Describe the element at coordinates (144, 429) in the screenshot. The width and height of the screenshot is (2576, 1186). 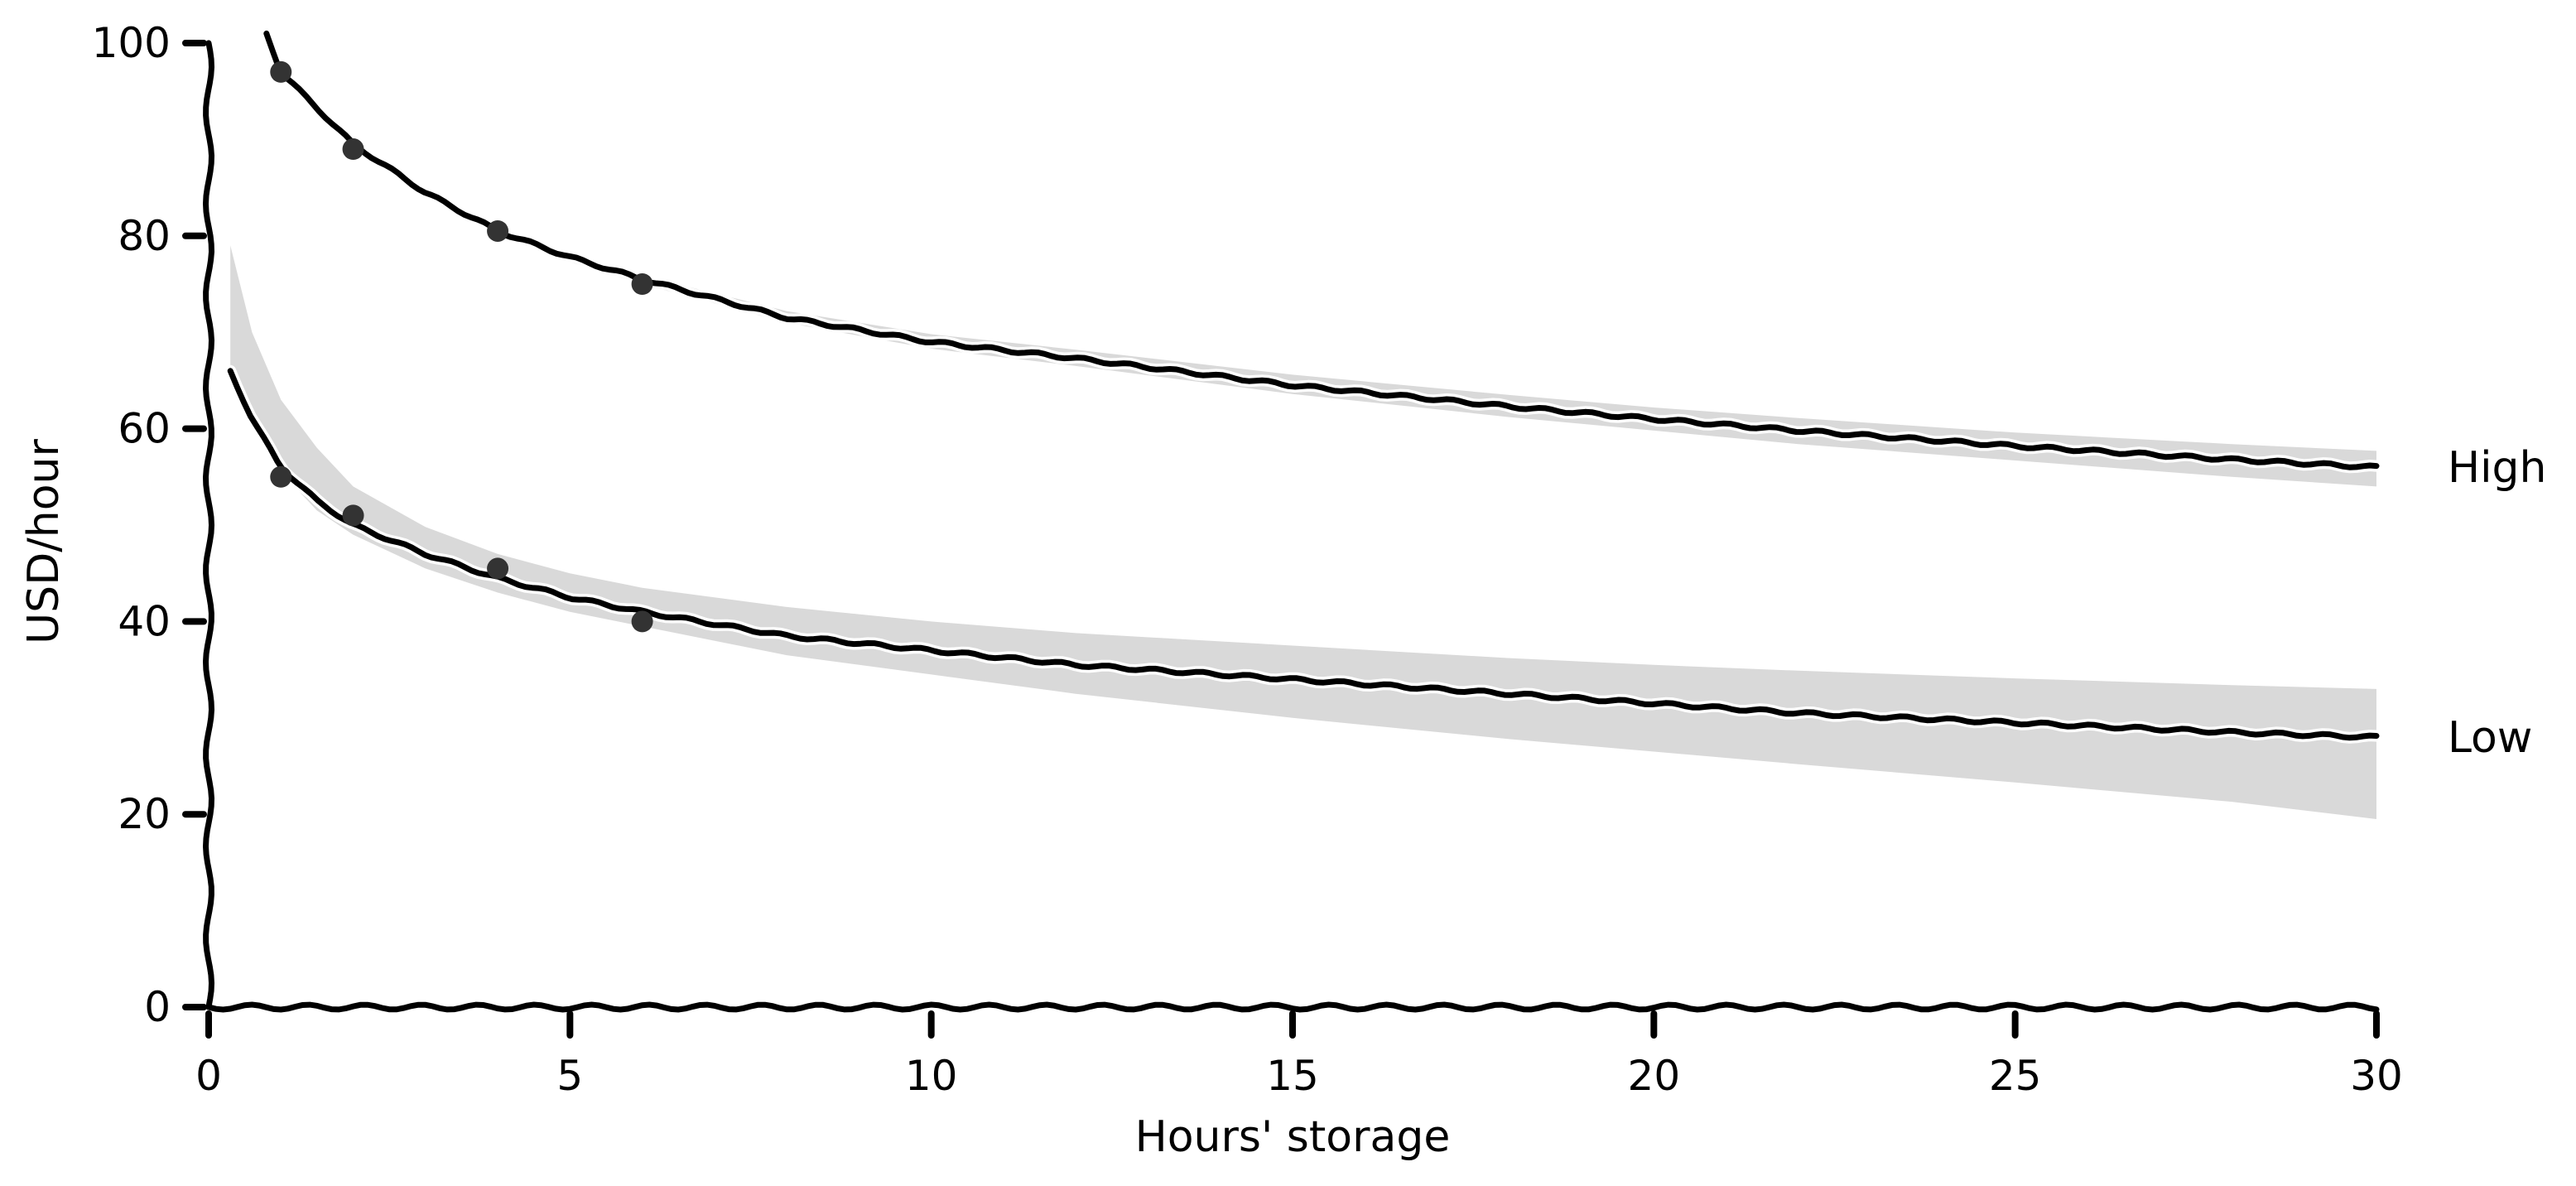
I see `y-tick-label: 60` at that location.